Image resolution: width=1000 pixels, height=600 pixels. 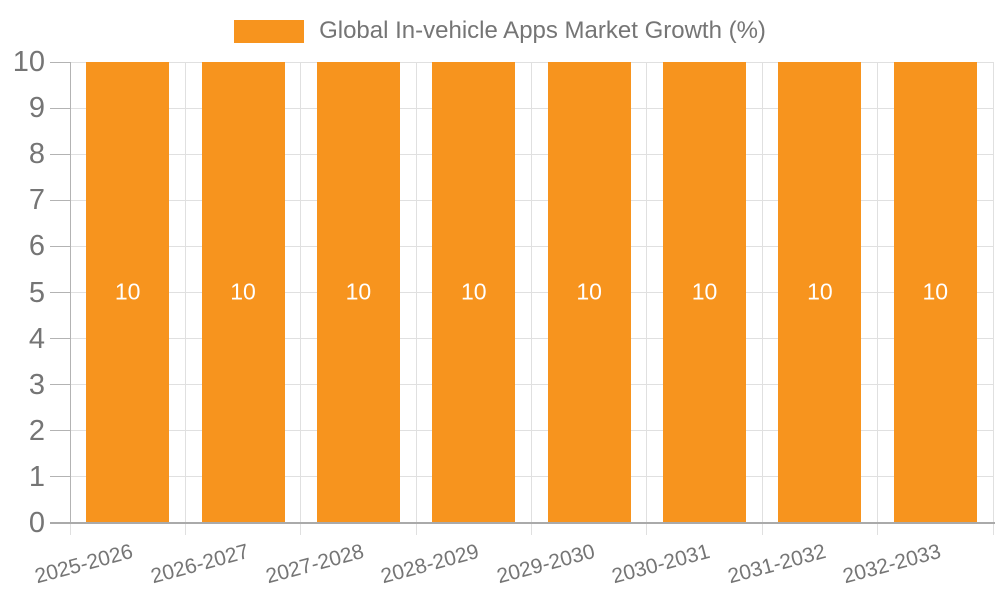 I want to click on y-axis-label: 10, so click(x=28, y=62).